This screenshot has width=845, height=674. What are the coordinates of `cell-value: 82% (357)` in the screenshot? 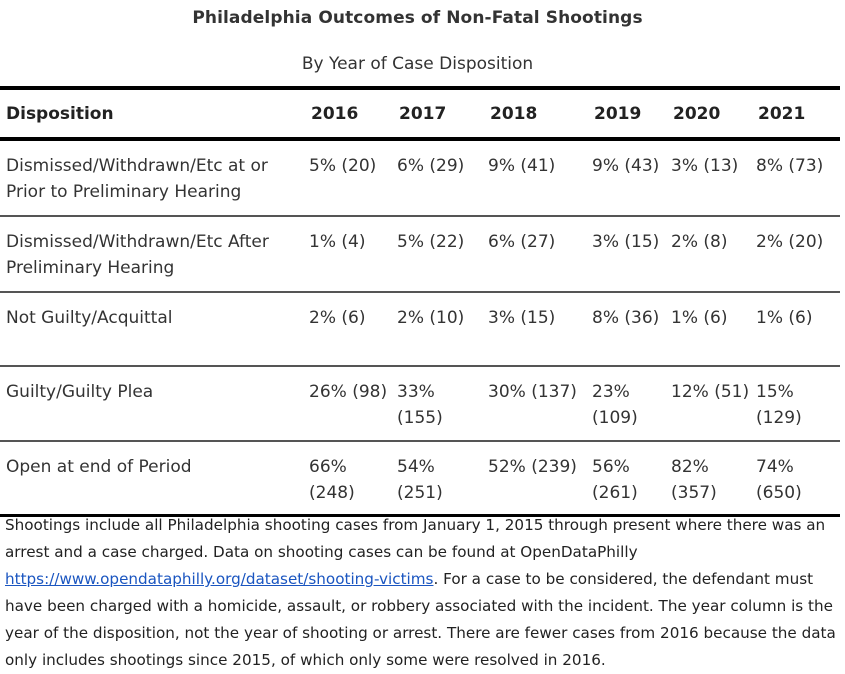 It's located at (709, 479).